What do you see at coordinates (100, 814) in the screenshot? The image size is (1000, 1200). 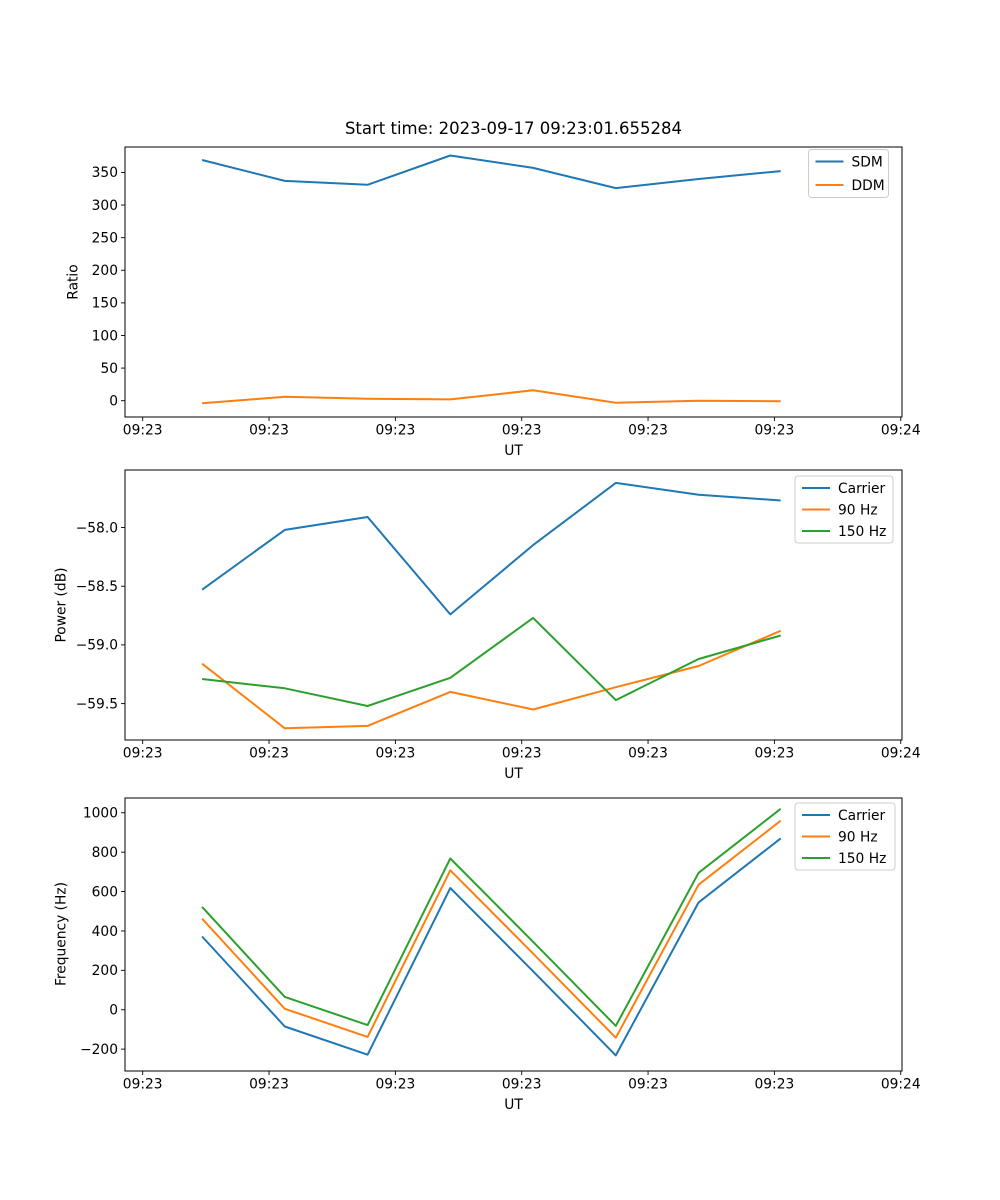 I see `y-tick-label: 1000` at bounding box center [100, 814].